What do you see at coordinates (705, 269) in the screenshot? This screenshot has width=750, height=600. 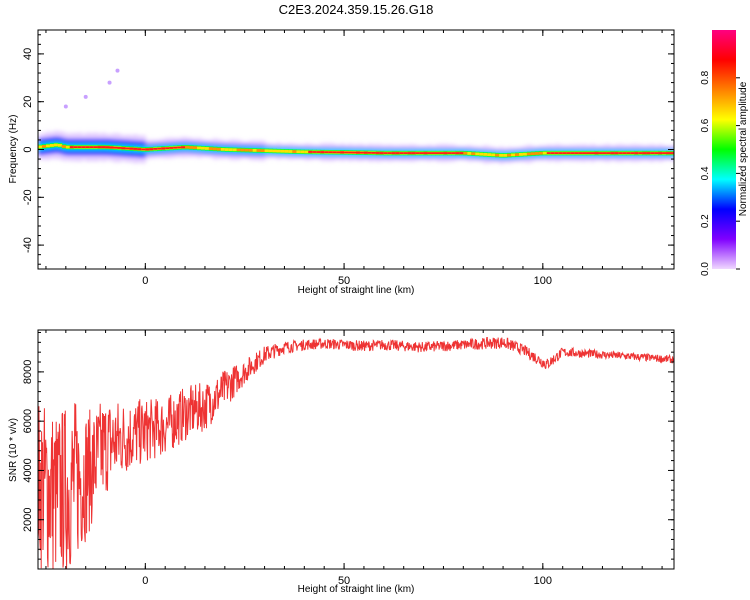 I see `colorbar-tick-label: 0.0` at bounding box center [705, 269].